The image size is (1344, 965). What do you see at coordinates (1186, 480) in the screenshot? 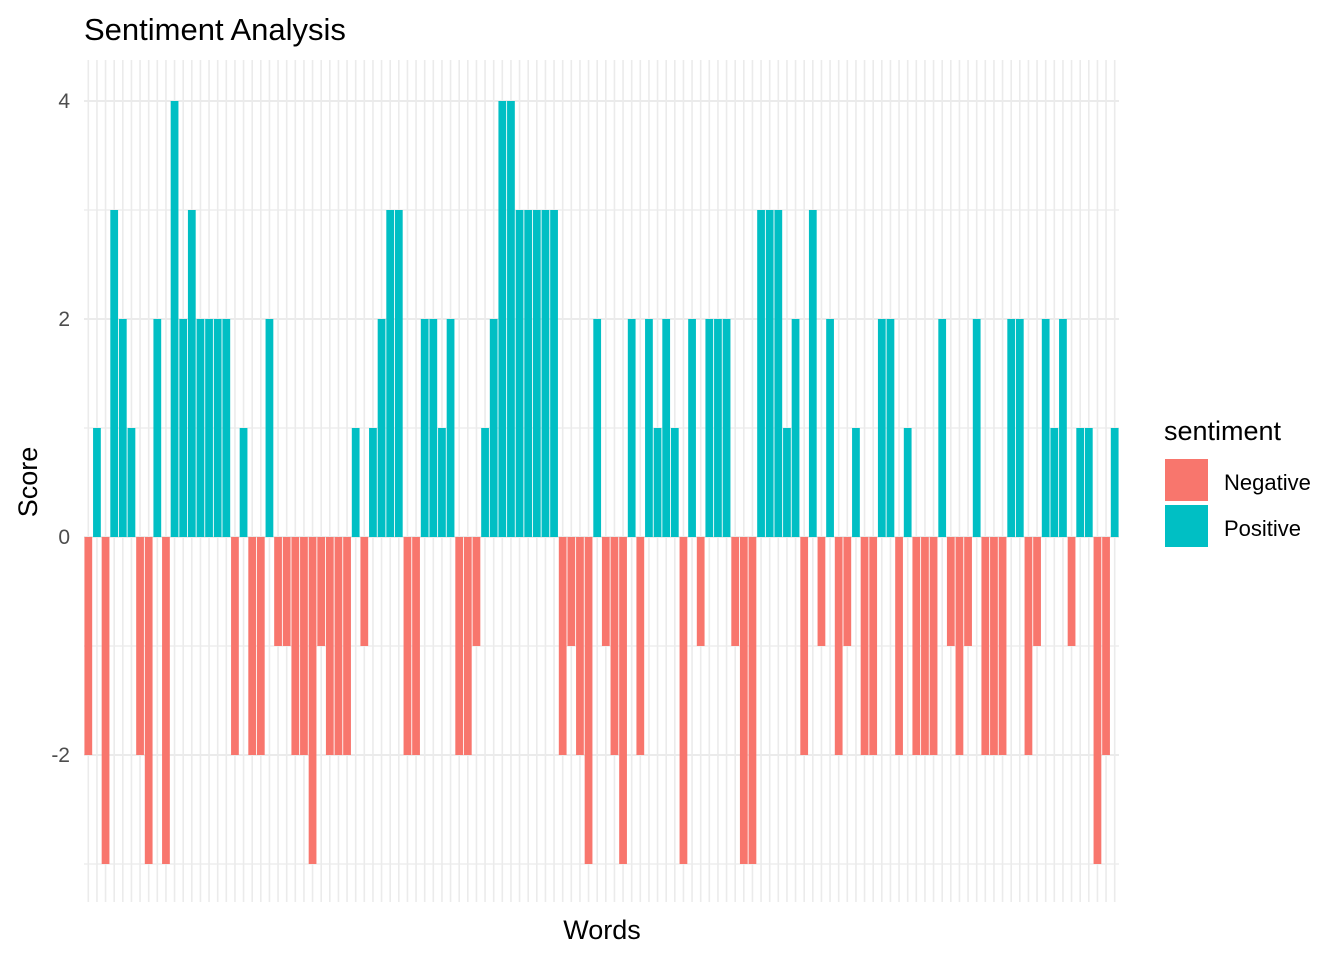
I see `legend-key-negative` at bounding box center [1186, 480].